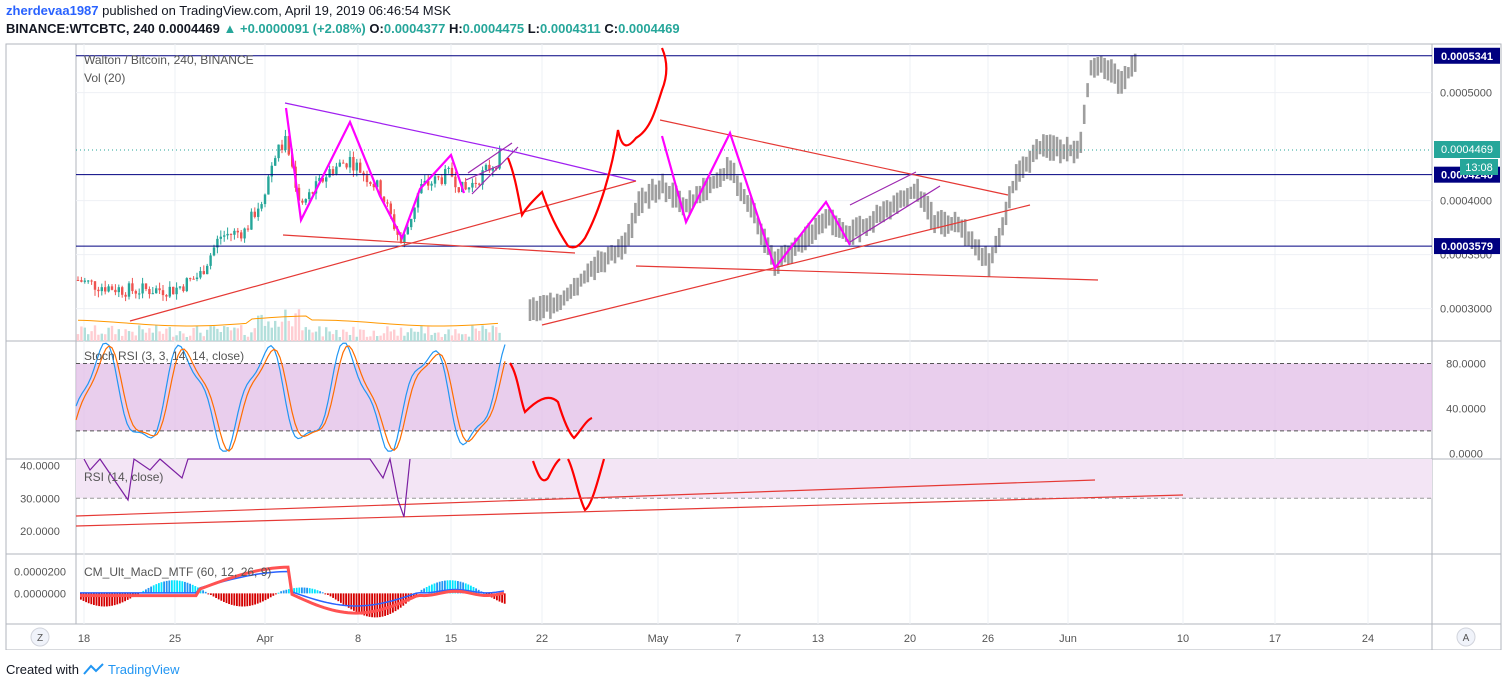 The width and height of the screenshot is (1508, 688). What do you see at coordinates (1068, 639) in the screenshot?
I see `x-tick-label: Jun` at bounding box center [1068, 639].